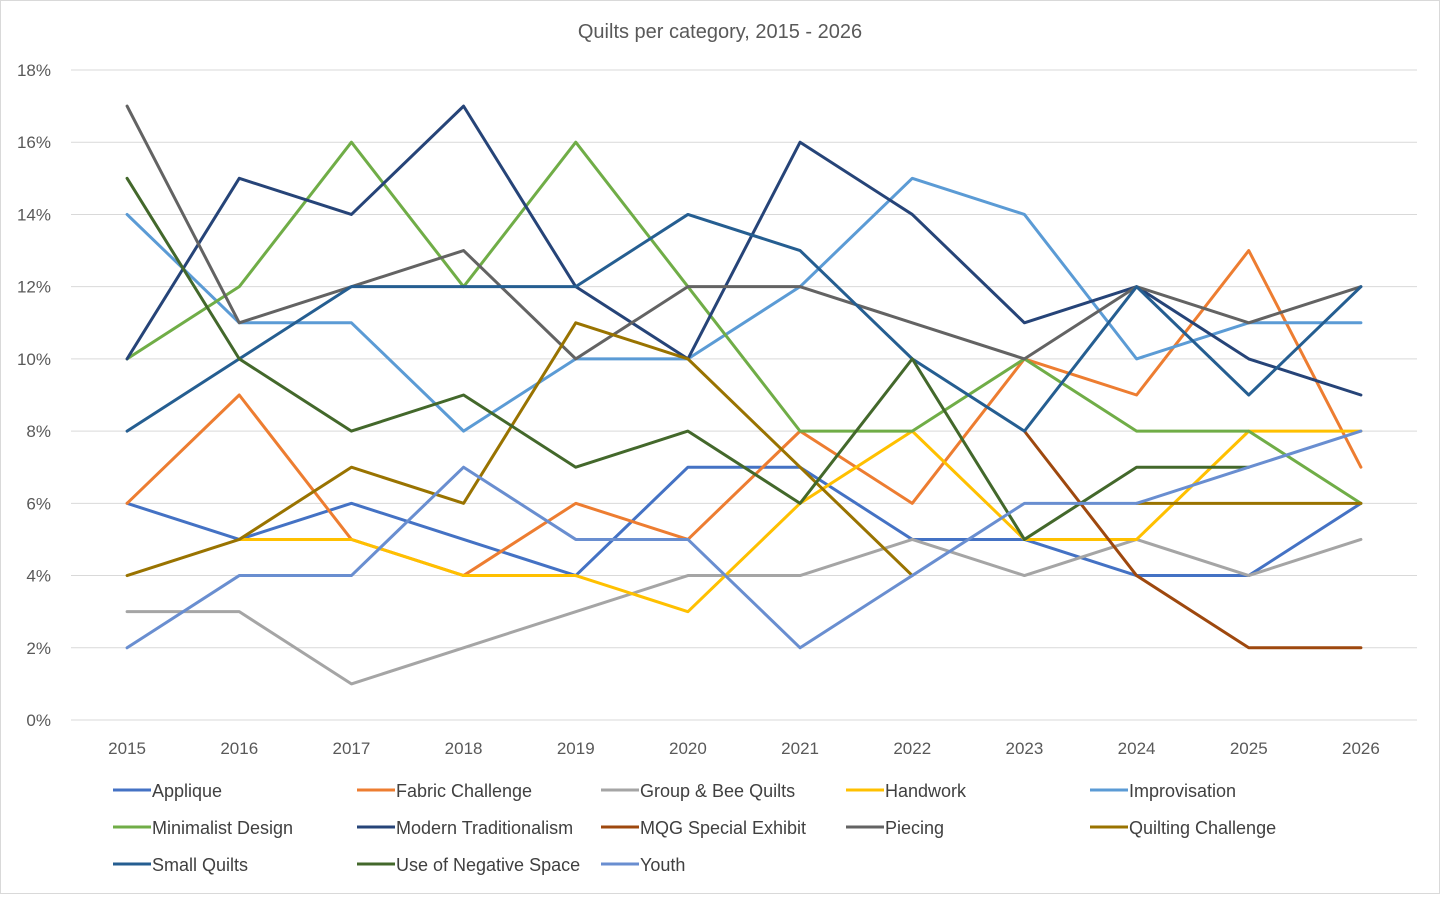 The height and width of the screenshot is (898, 1440). What do you see at coordinates (1202, 828) in the screenshot?
I see `legend-label: Quilting Challenge` at bounding box center [1202, 828].